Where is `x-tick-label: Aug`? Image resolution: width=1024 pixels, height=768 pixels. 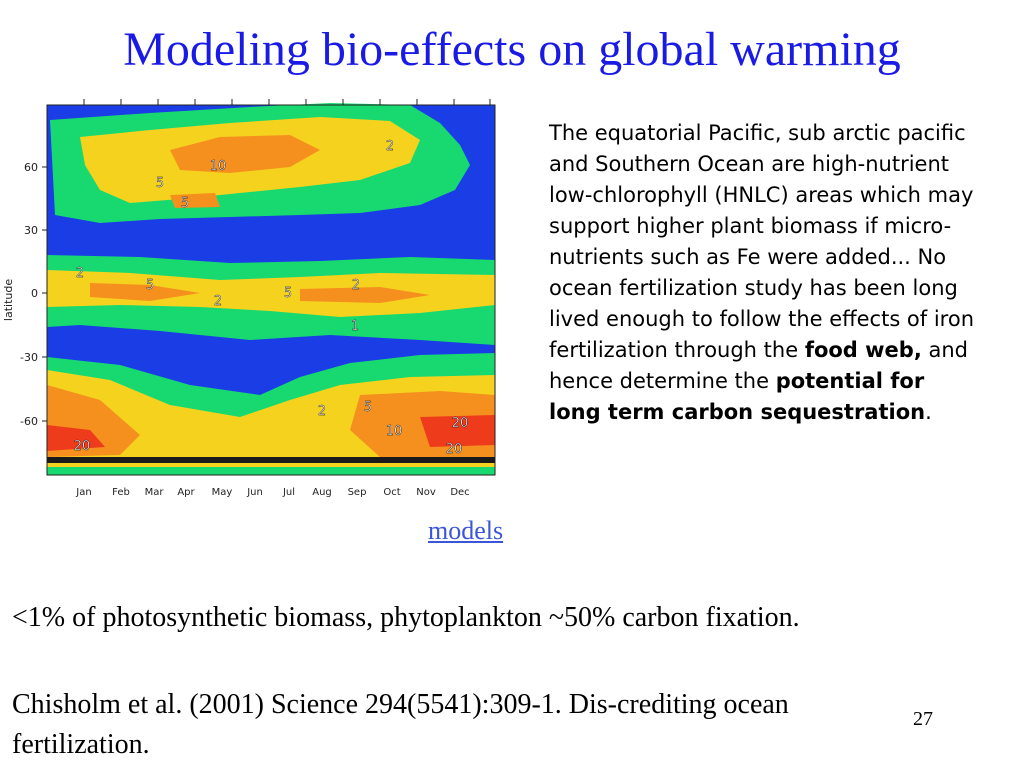
x-tick-label: Aug is located at coordinates (322, 492).